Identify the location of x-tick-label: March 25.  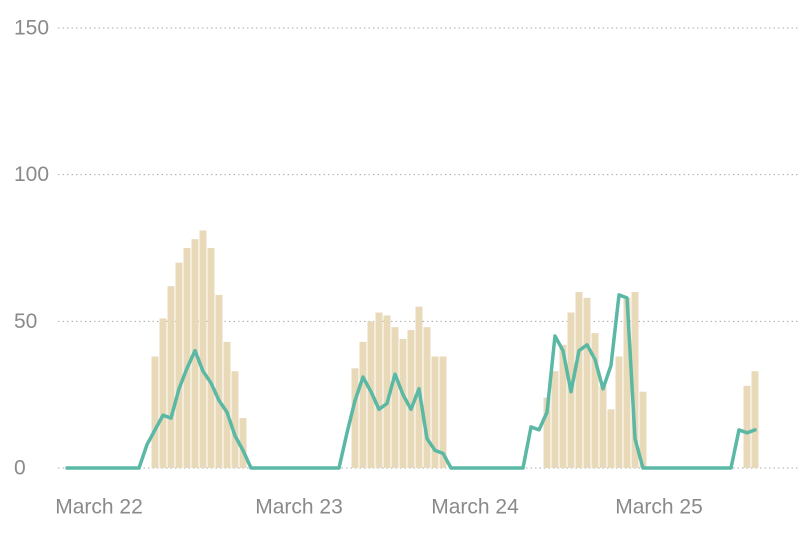
(659, 507).